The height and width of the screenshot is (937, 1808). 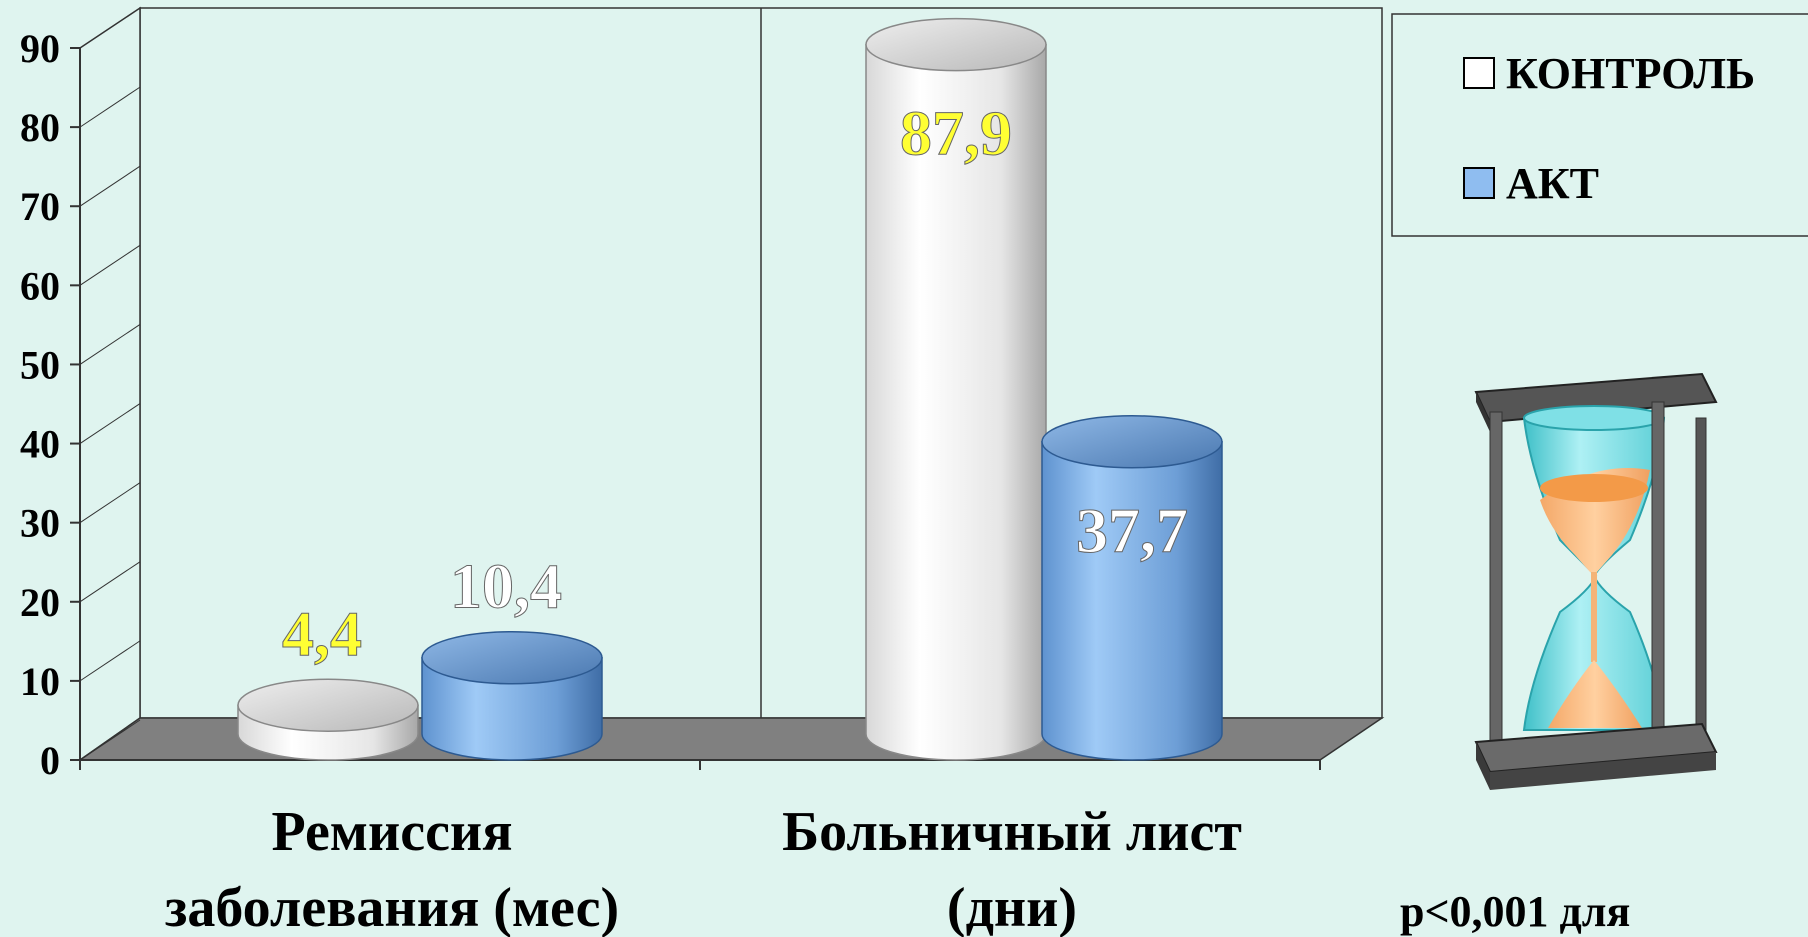 What do you see at coordinates (50, 760) in the screenshot?
I see `y-tick-label: 0` at bounding box center [50, 760].